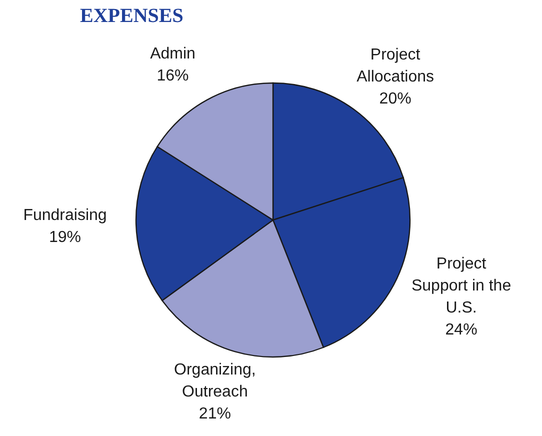  I want to click on slice-label: Project Allocations, so click(395, 66).